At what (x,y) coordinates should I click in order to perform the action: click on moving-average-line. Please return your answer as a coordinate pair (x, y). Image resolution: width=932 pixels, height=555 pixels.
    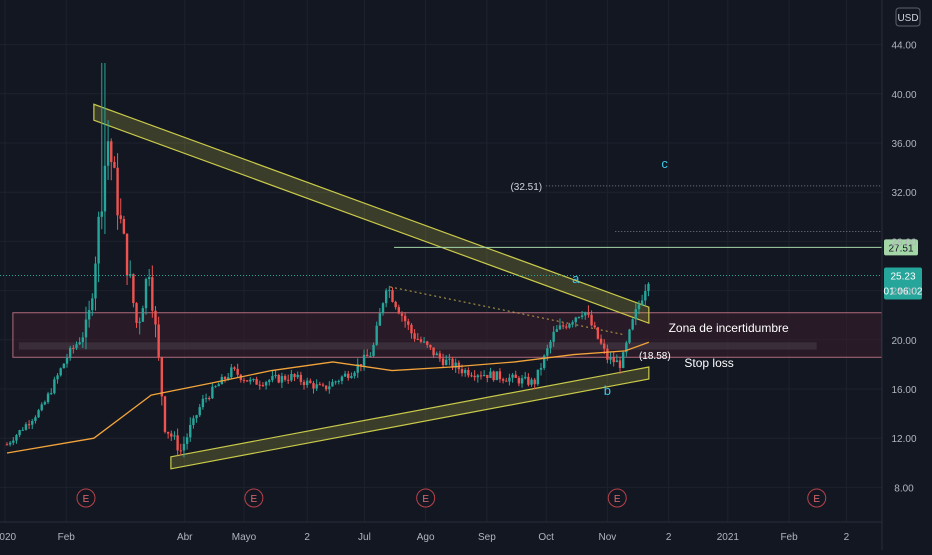
    Looking at the image, I should click on (328, 397).